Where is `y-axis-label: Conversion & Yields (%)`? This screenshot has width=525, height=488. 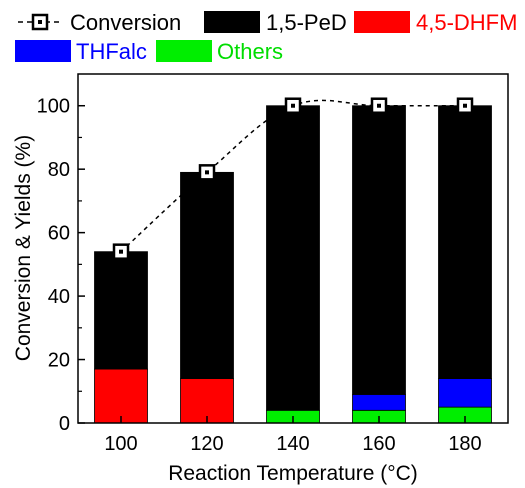
y-axis-label: Conversion & Yields (%) is located at coordinates (23, 248).